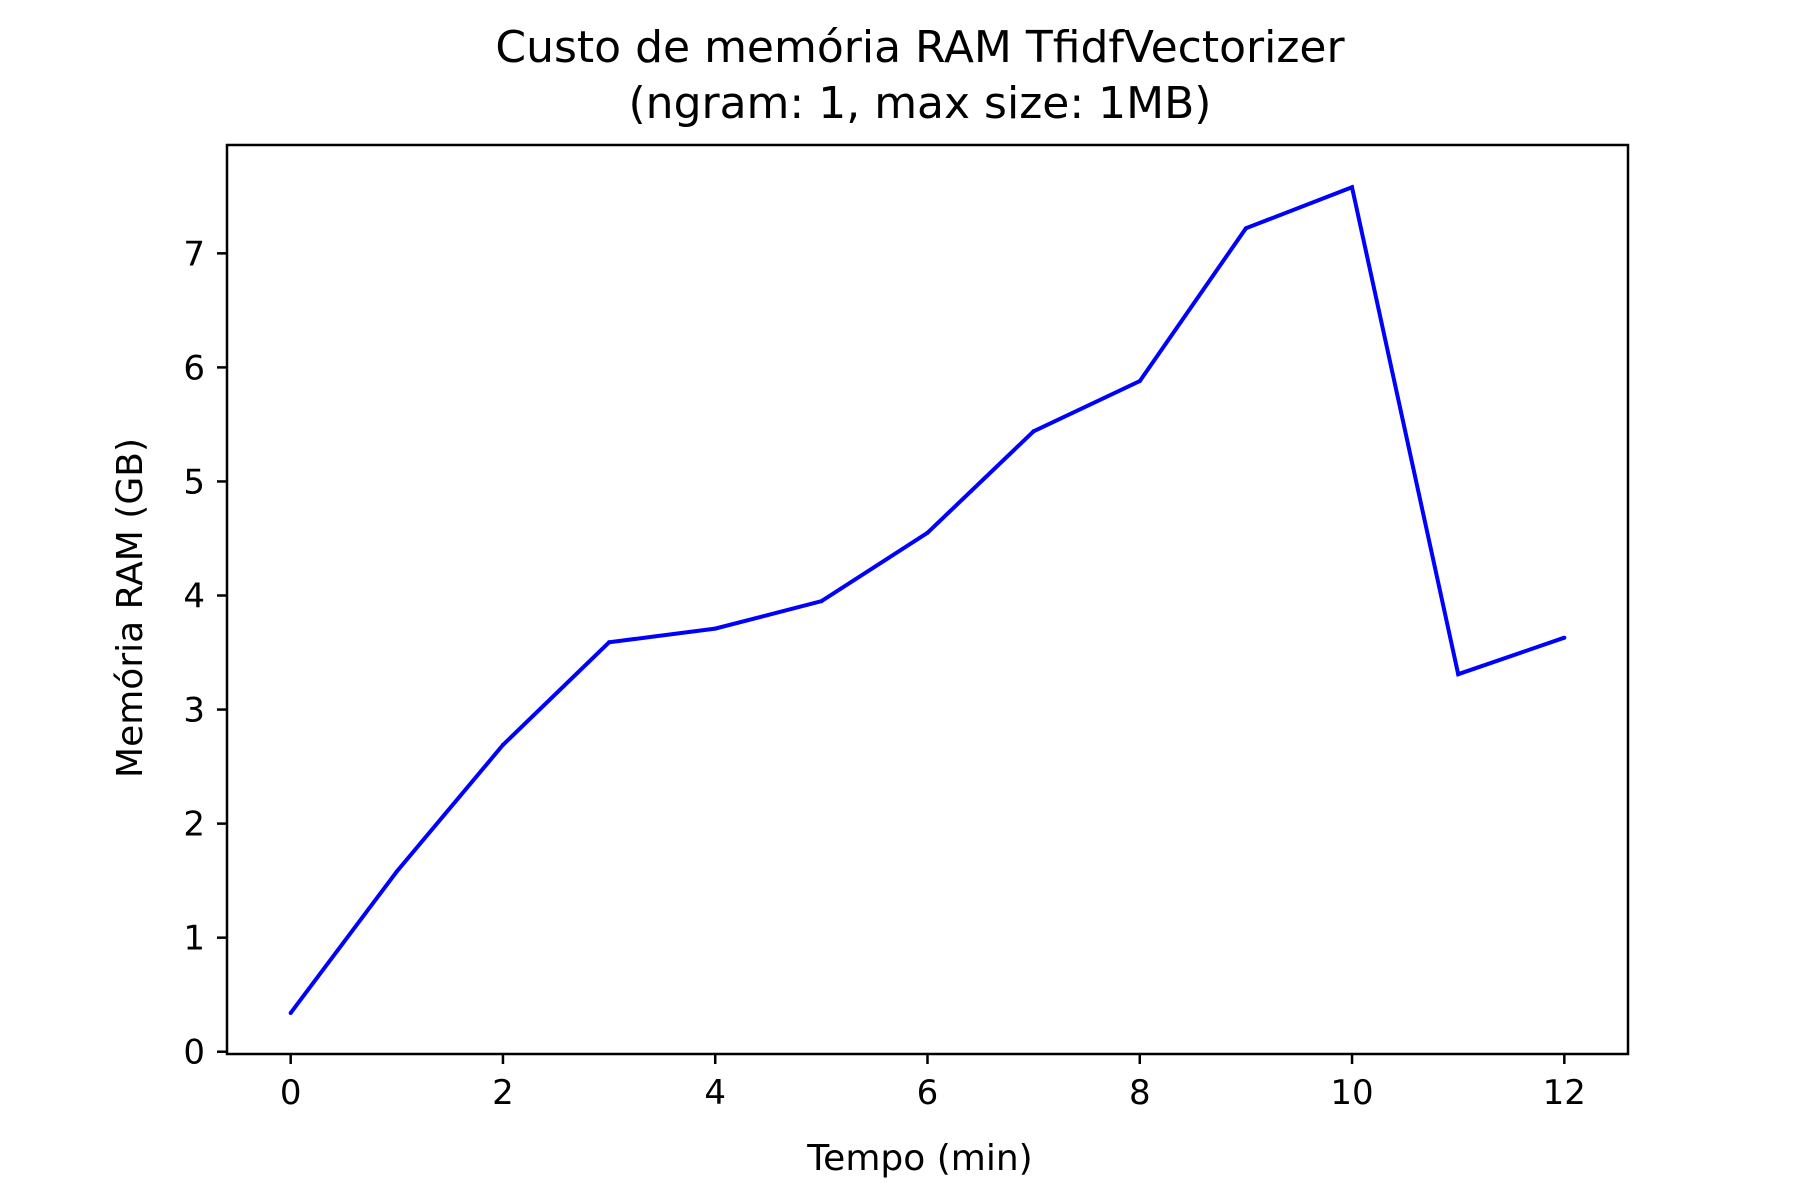 The image size is (1800, 1200). What do you see at coordinates (919, 1158) in the screenshot?
I see `x-axis-label: Tempo (min)` at bounding box center [919, 1158].